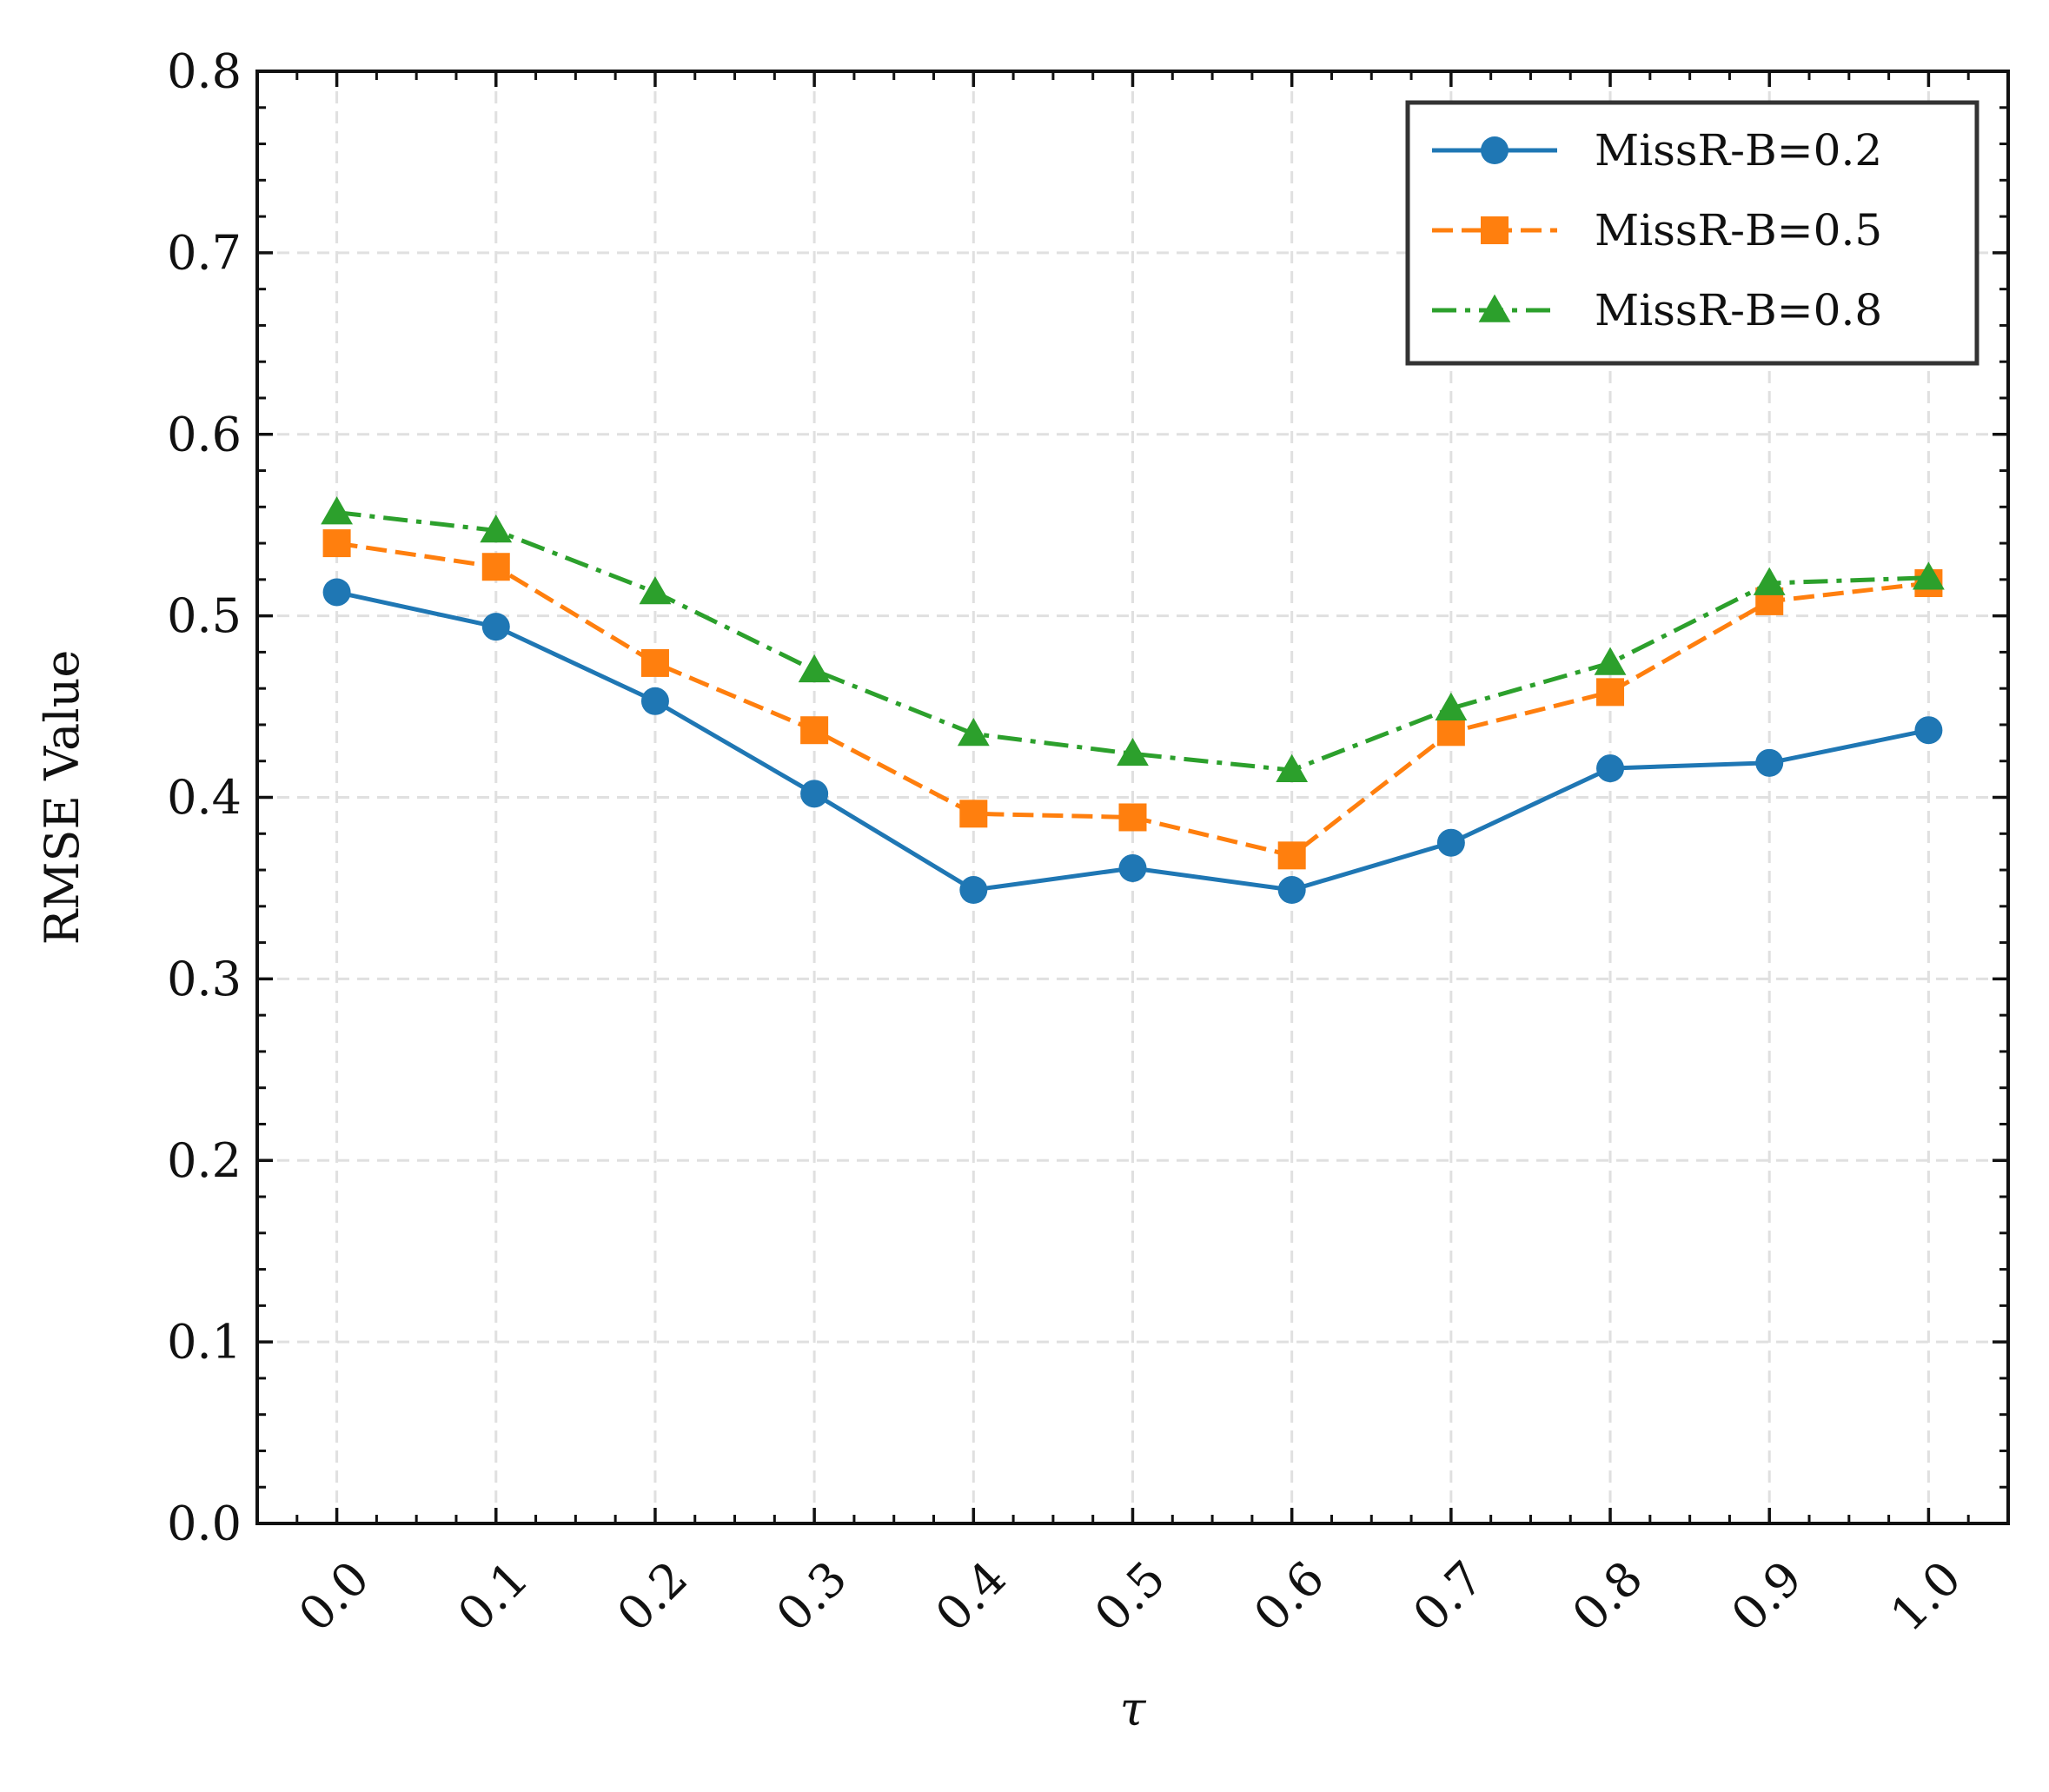  What do you see at coordinates (334, 1596) in the screenshot?
I see `x-tick-label: 0.0` at bounding box center [334, 1596].